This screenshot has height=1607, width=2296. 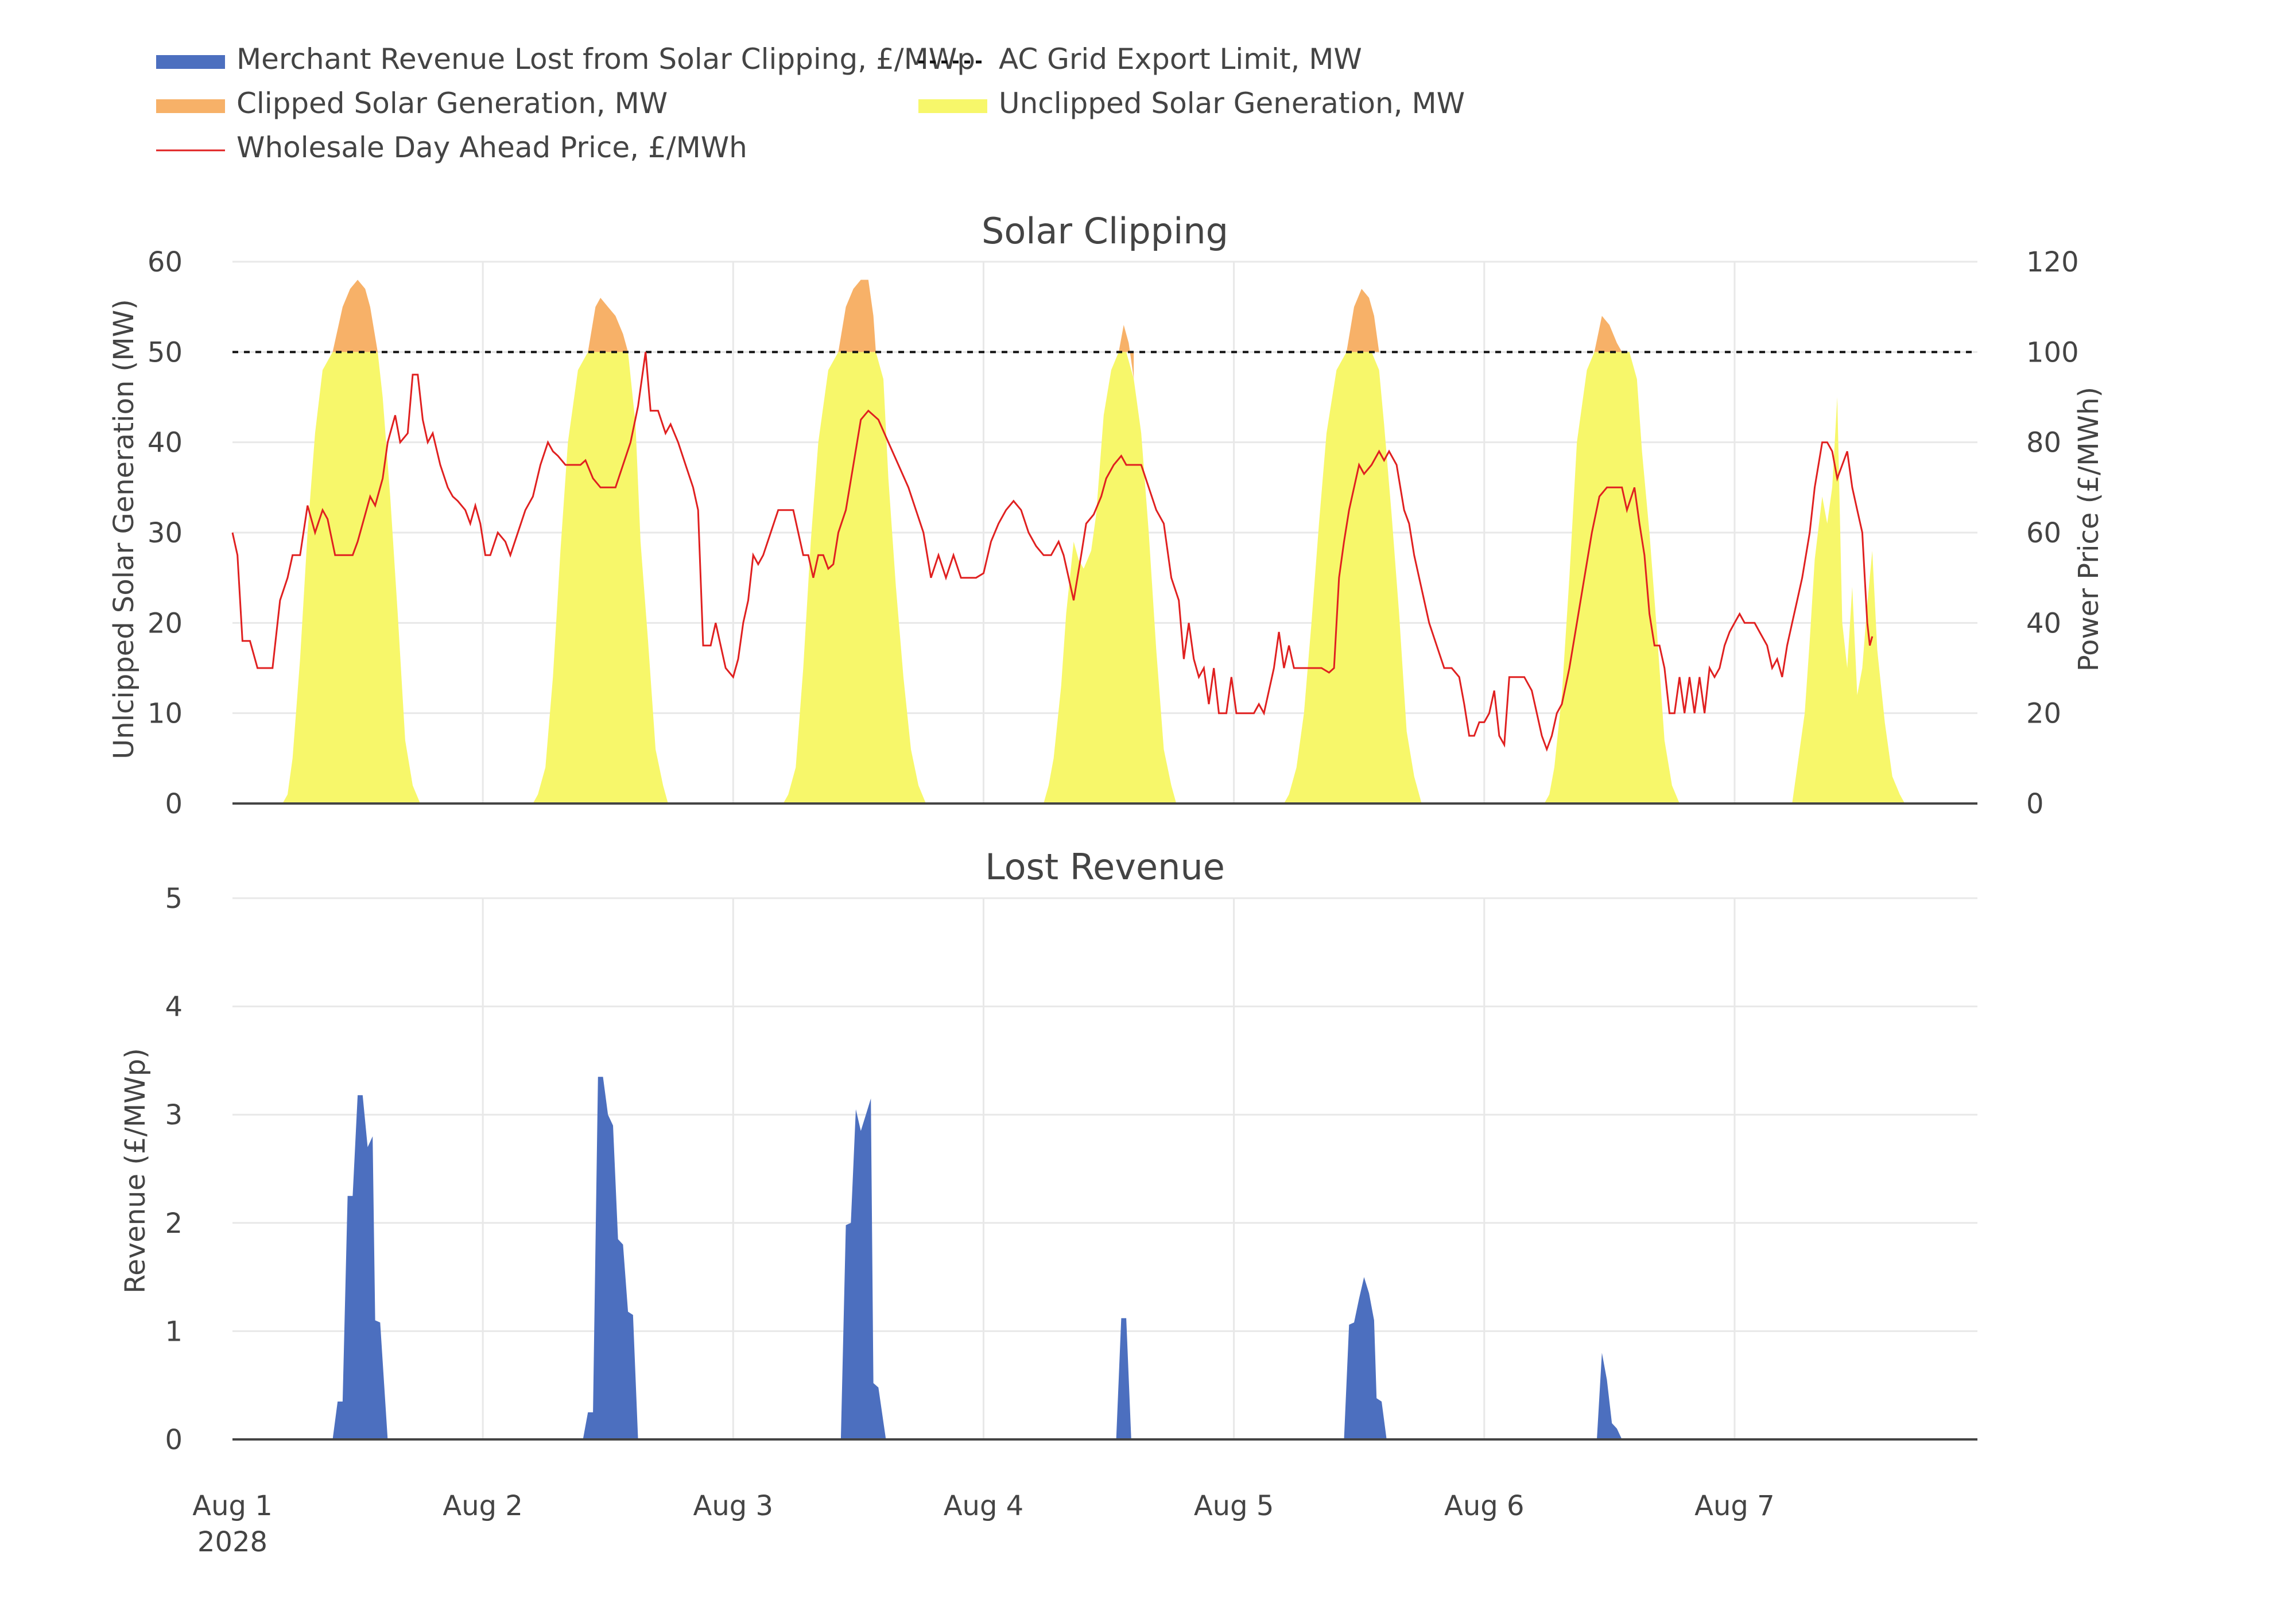 What do you see at coordinates (135, 1171) in the screenshot?
I see `bottom-y-axis-label: Revenue (£/MWp)` at bounding box center [135, 1171].